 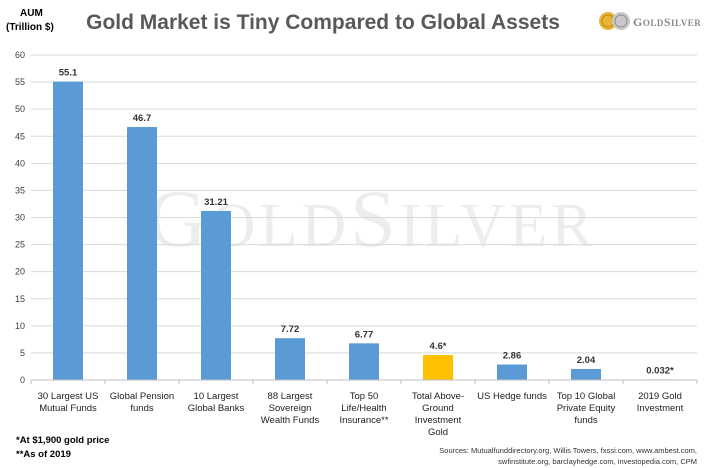 I want to click on silver-coin-rim-icon, so click(x=621, y=21).